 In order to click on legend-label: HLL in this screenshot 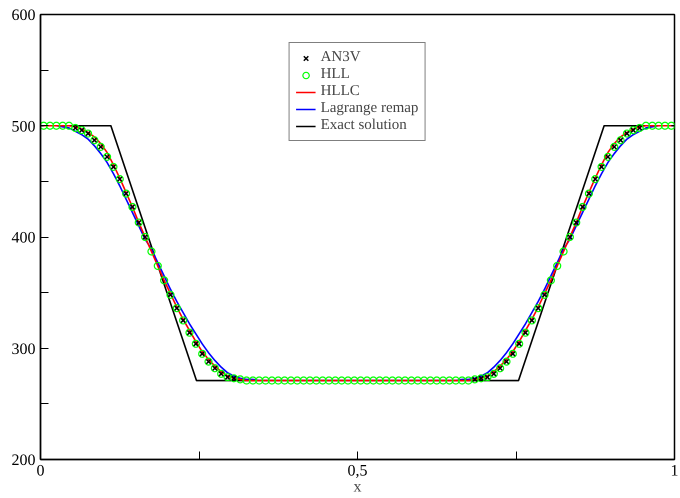, I will do `click(335, 74)`.